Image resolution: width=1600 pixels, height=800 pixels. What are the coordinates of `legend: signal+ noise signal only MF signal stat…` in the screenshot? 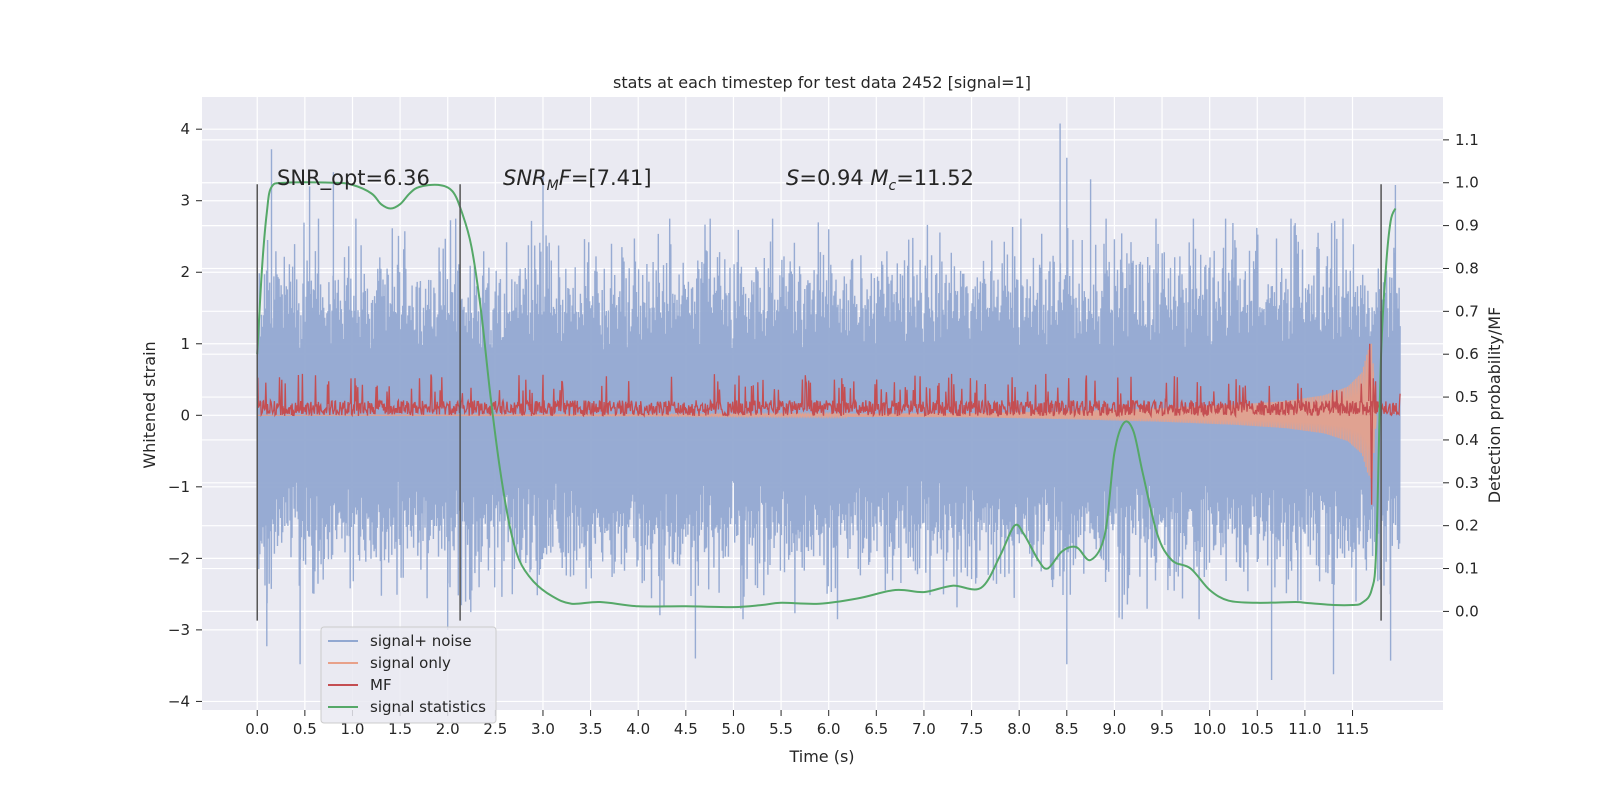 It's located at (408, 675).